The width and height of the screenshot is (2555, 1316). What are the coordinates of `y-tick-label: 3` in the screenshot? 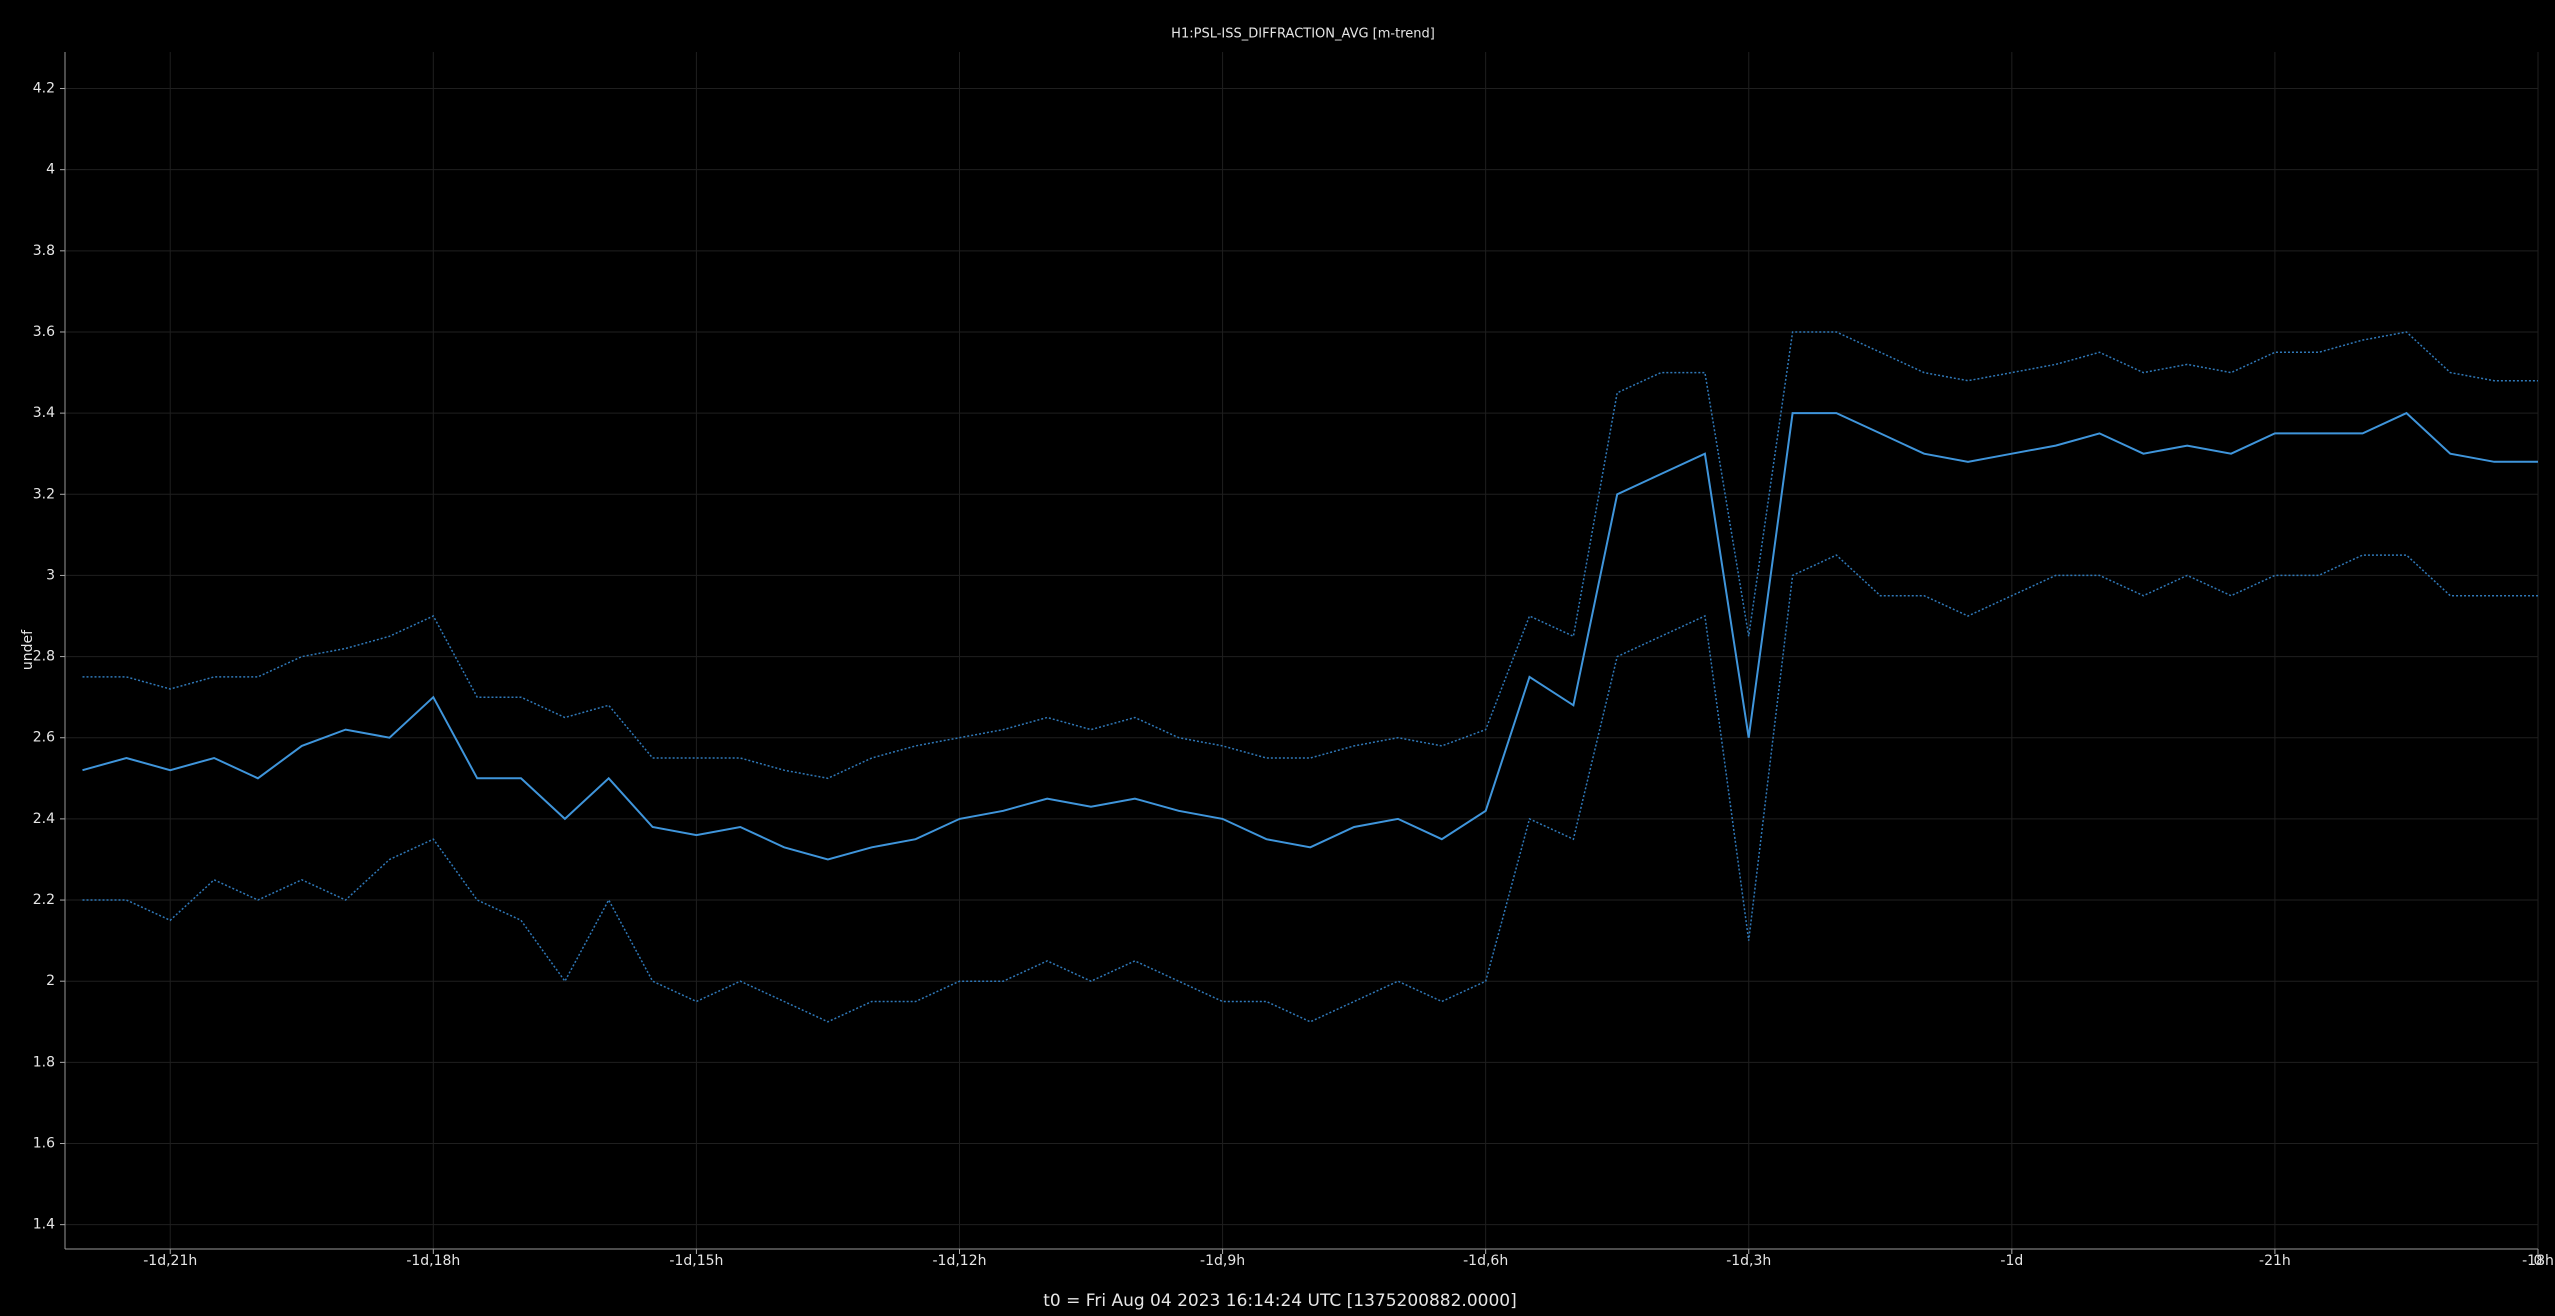 It's located at (50, 575).